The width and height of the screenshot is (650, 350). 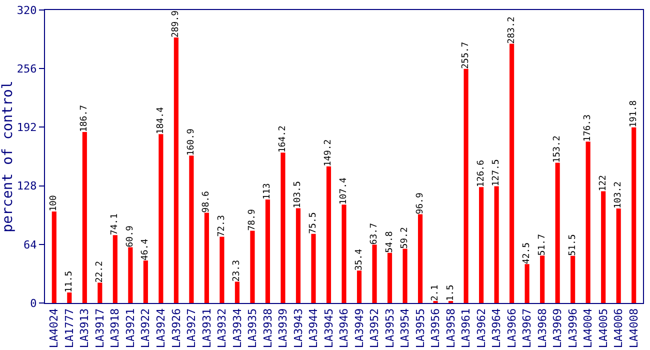 I want to click on y-axis-title: percent of control, so click(x=8, y=156).